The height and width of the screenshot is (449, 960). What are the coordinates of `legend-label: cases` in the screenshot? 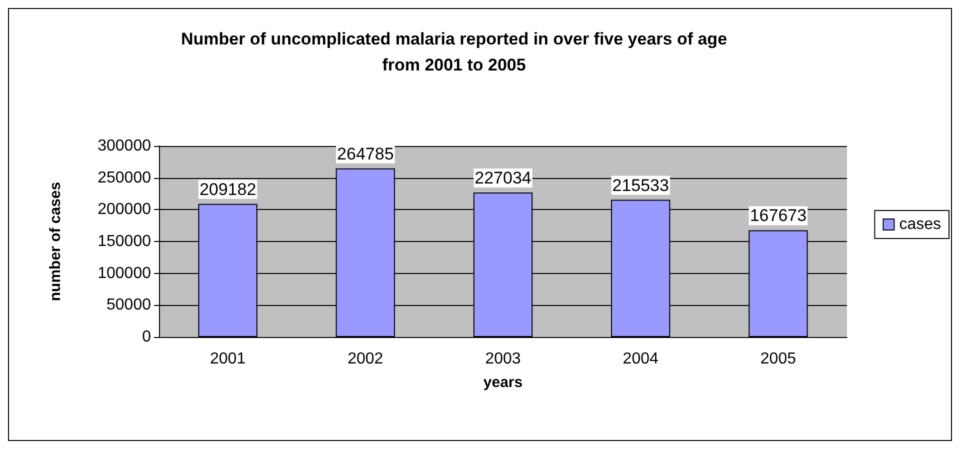 It's located at (920, 224).